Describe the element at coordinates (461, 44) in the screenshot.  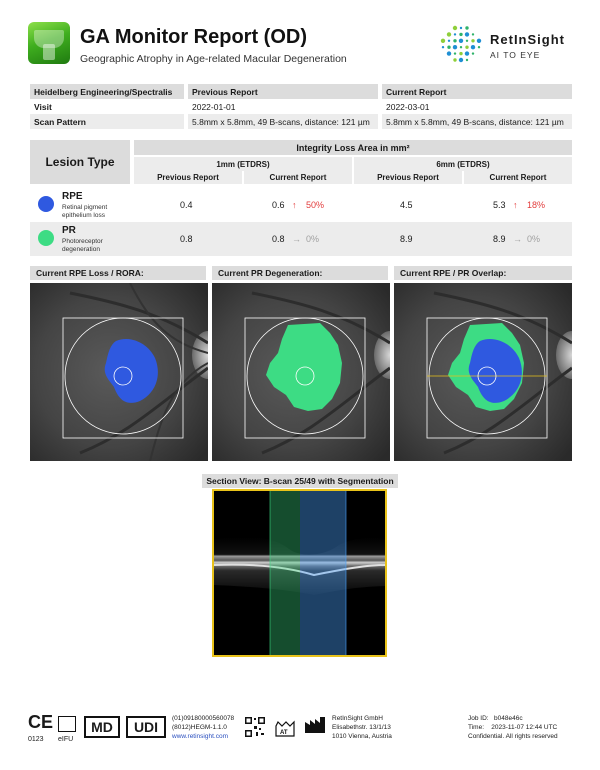
I see `retinsight-logo-icon` at that location.